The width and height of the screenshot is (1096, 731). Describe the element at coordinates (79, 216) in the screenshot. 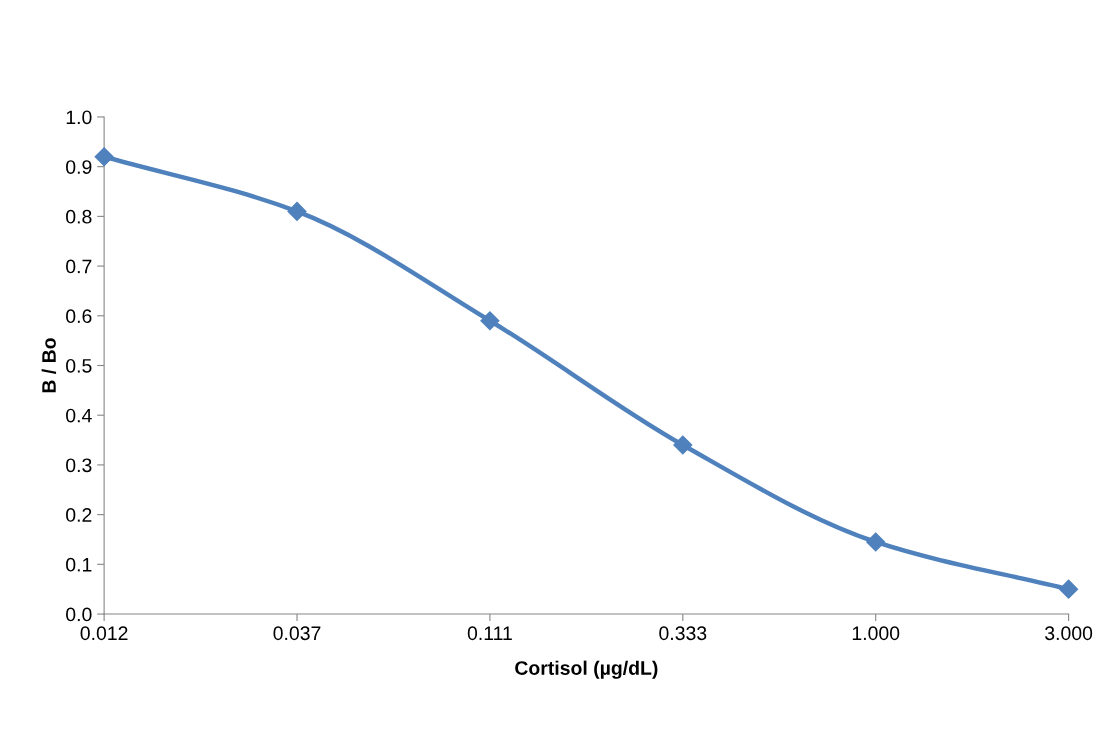

I see `y-tick-label: 0.8` at that location.